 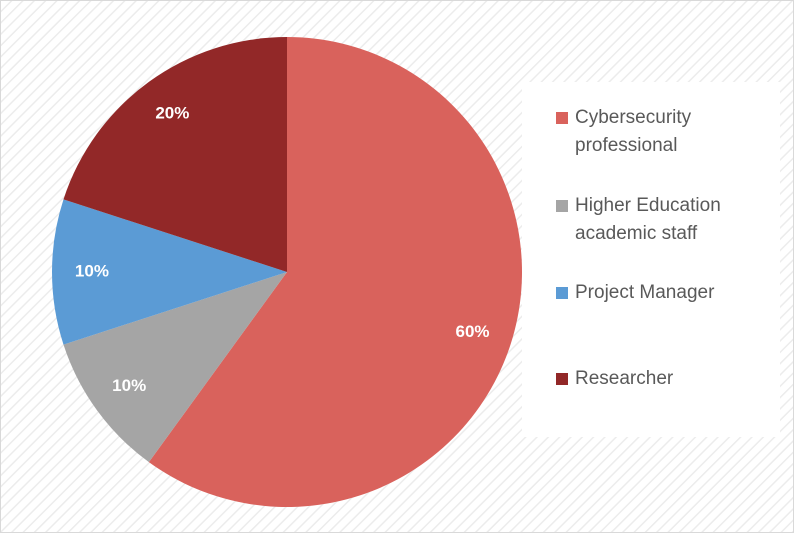 What do you see at coordinates (172, 113) in the screenshot?
I see `data-label: 20%` at bounding box center [172, 113].